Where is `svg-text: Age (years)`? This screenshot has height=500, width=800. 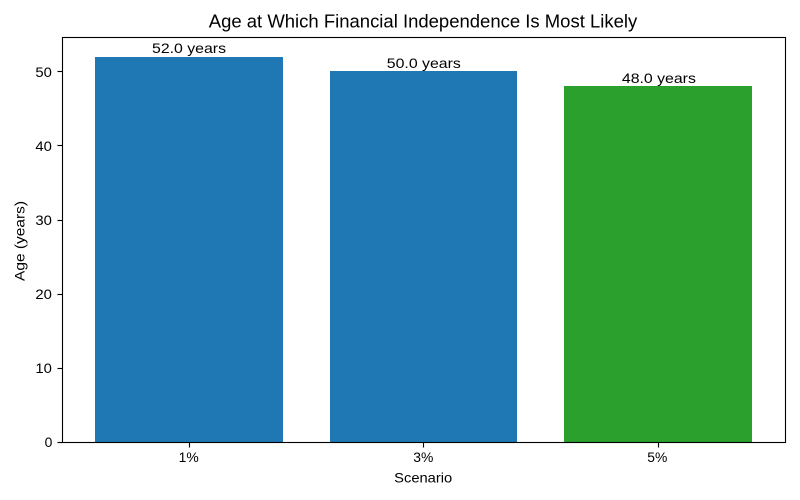
svg-text: Age (years) is located at coordinates (20, 241).